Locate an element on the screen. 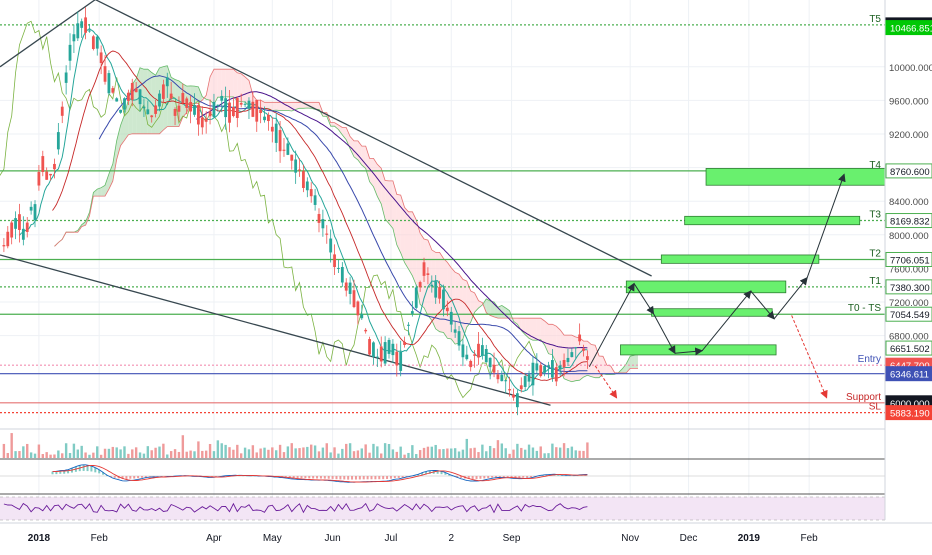 The width and height of the screenshot is (932, 555). price-label-9: 6346.611 is located at coordinates (909, 375).